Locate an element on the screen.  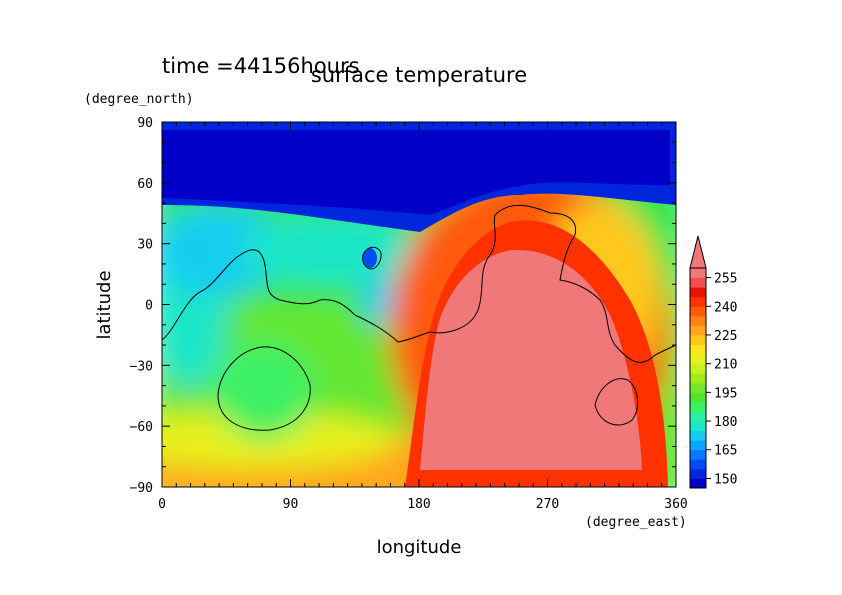
cold-spot is located at coordinates (370, 258).